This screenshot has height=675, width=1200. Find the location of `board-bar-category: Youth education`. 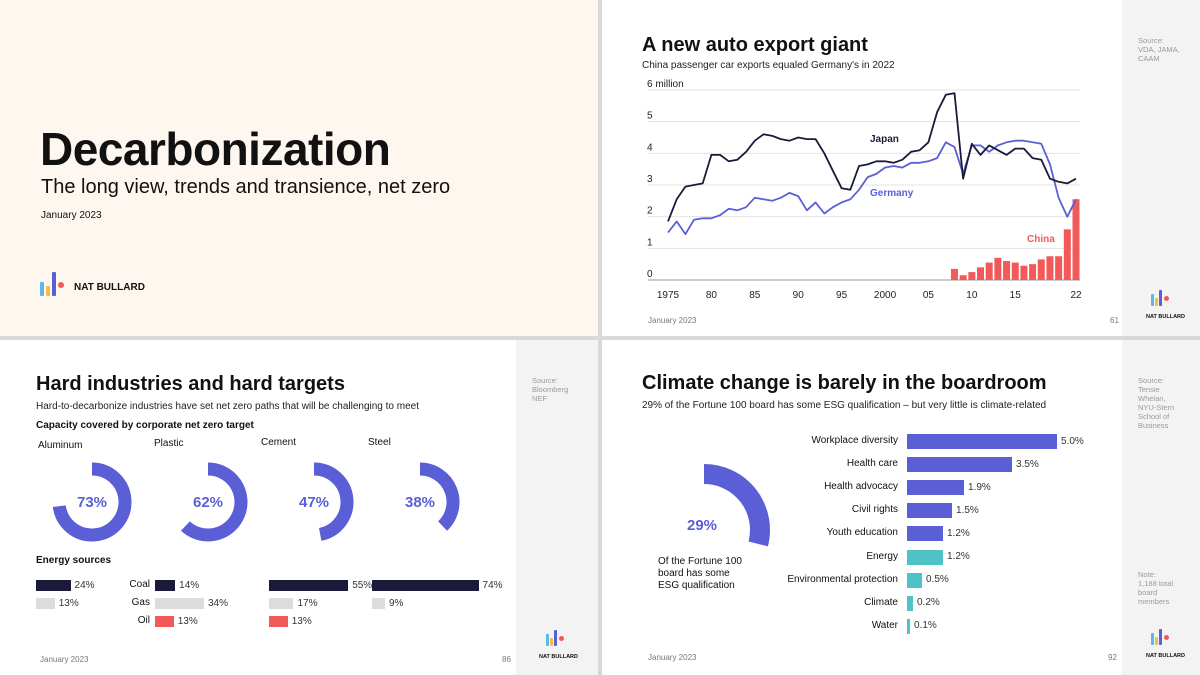

board-bar-category: Youth education is located at coordinates (862, 533).